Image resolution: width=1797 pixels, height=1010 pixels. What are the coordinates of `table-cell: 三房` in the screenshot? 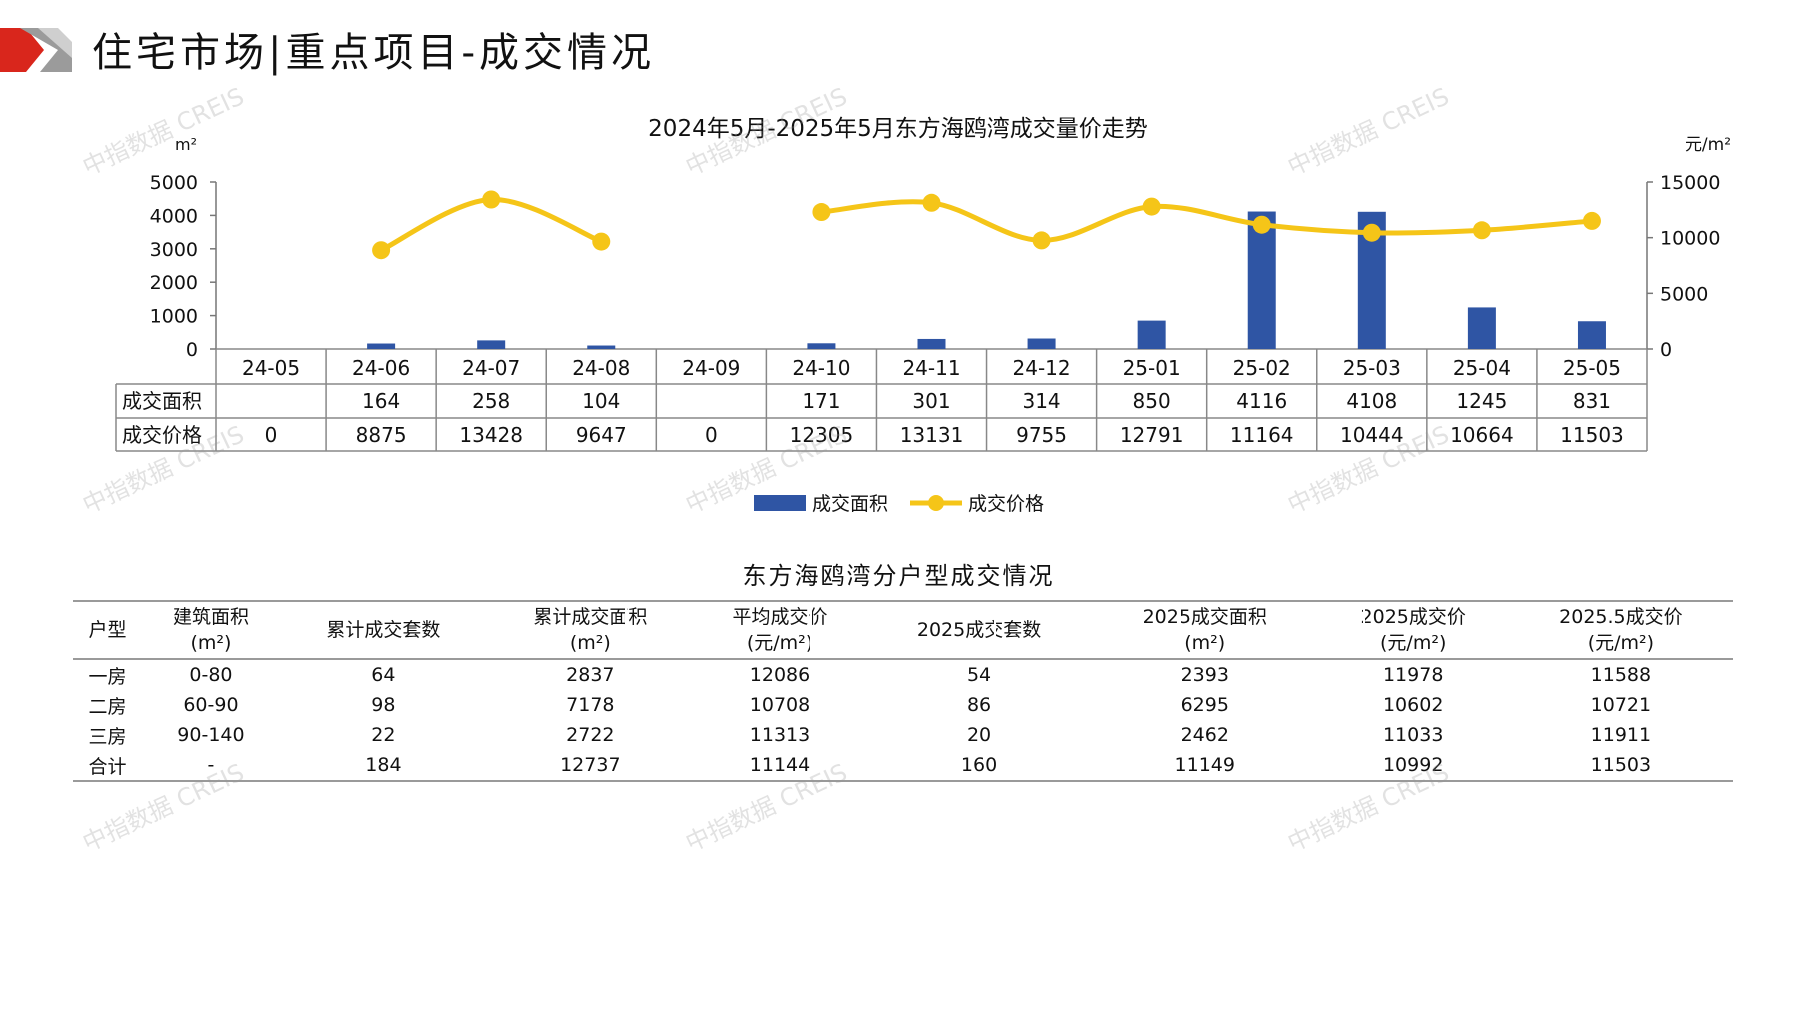 It's located at (107, 736).